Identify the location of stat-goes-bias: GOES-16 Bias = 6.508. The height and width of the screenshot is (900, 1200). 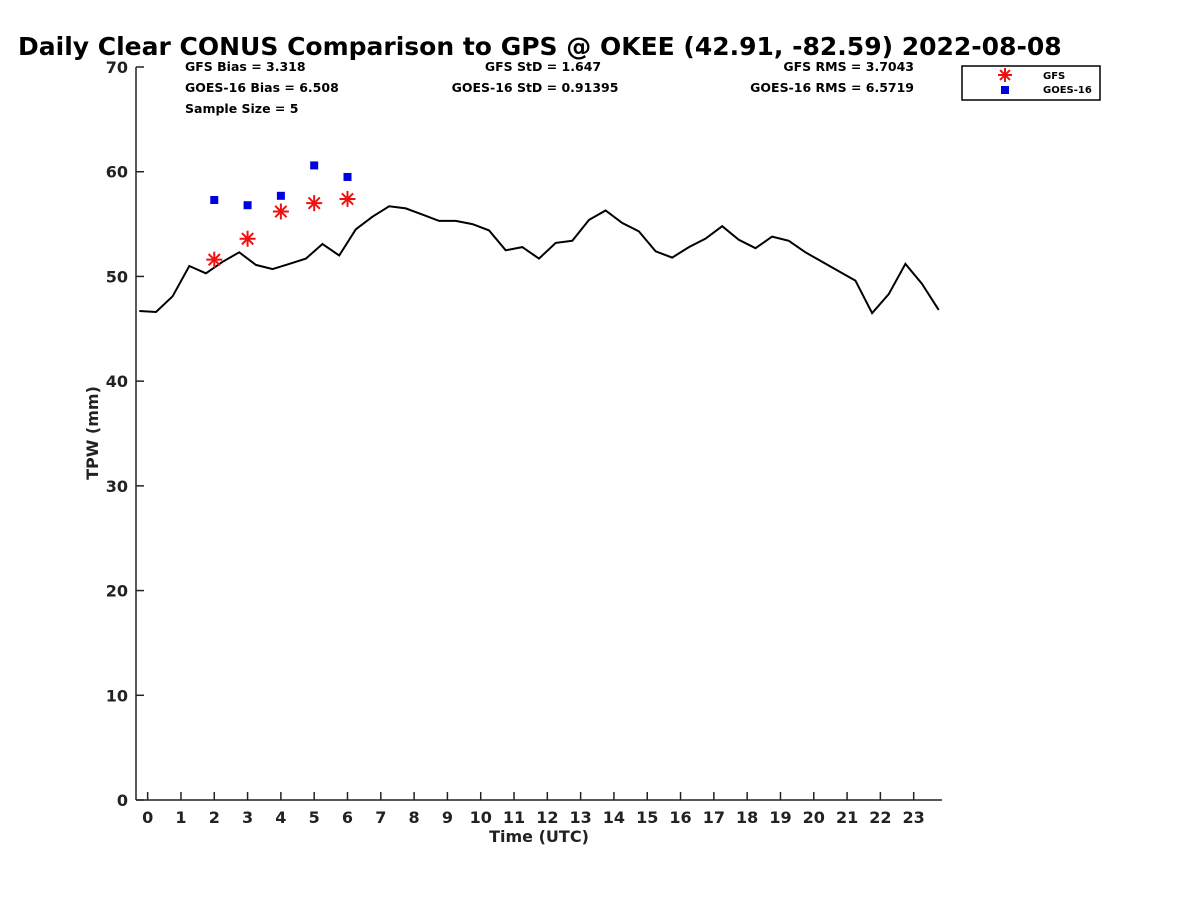
(262, 87).